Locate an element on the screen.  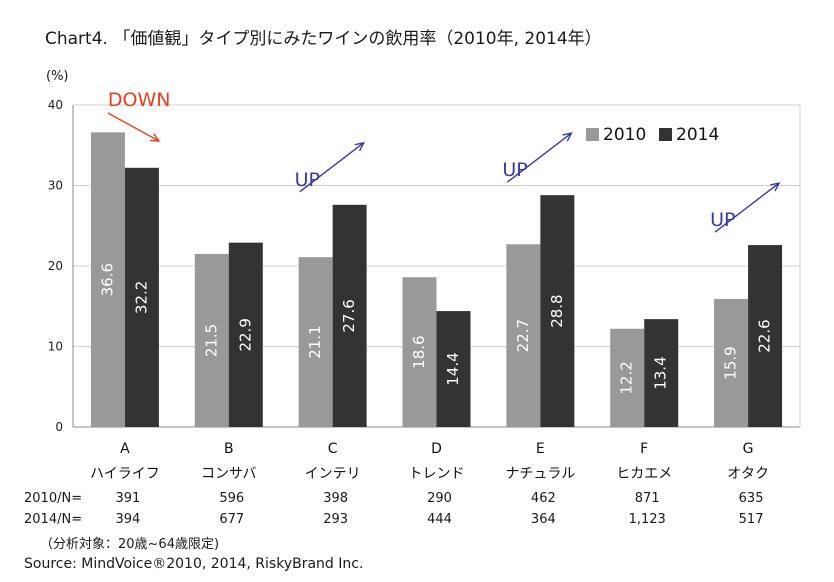
data-label-2010-B: 21.5 is located at coordinates (211, 340).